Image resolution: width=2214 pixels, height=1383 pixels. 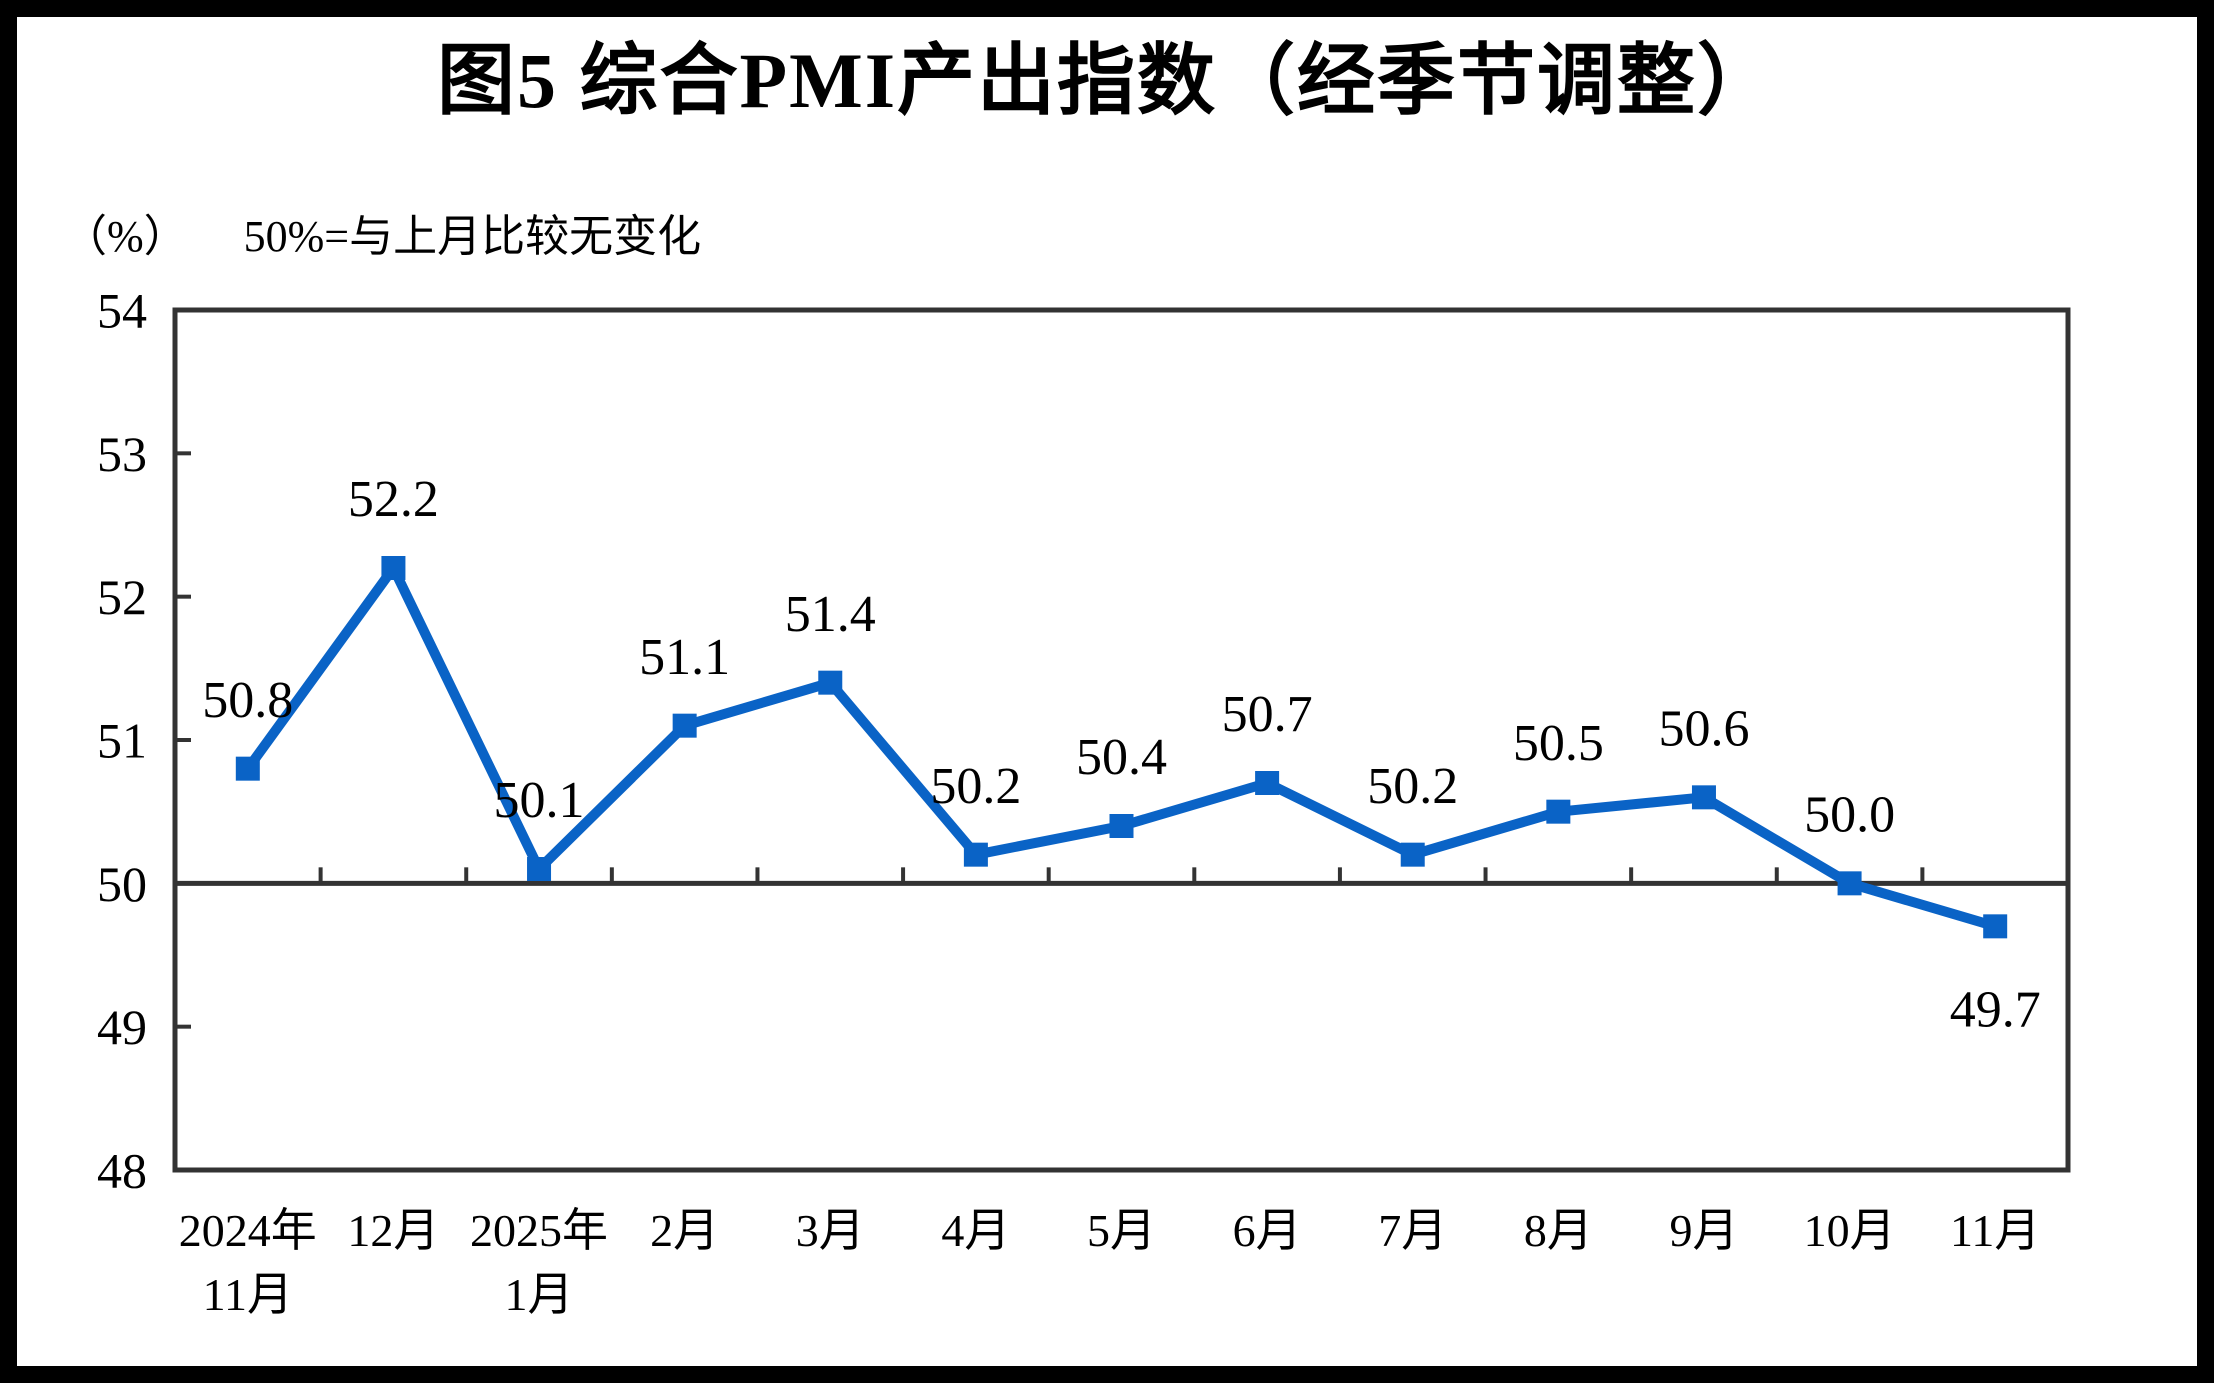 What do you see at coordinates (1850, 1230) in the screenshot?
I see `x-axis-label: 10月` at bounding box center [1850, 1230].